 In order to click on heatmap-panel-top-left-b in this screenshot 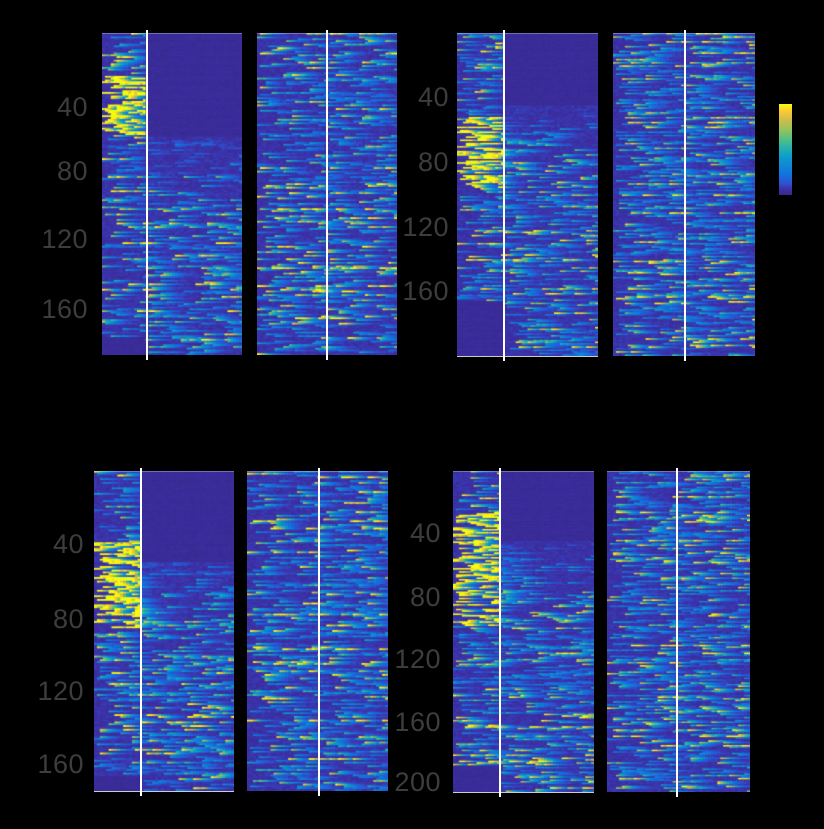, I will do `click(327, 195)`.